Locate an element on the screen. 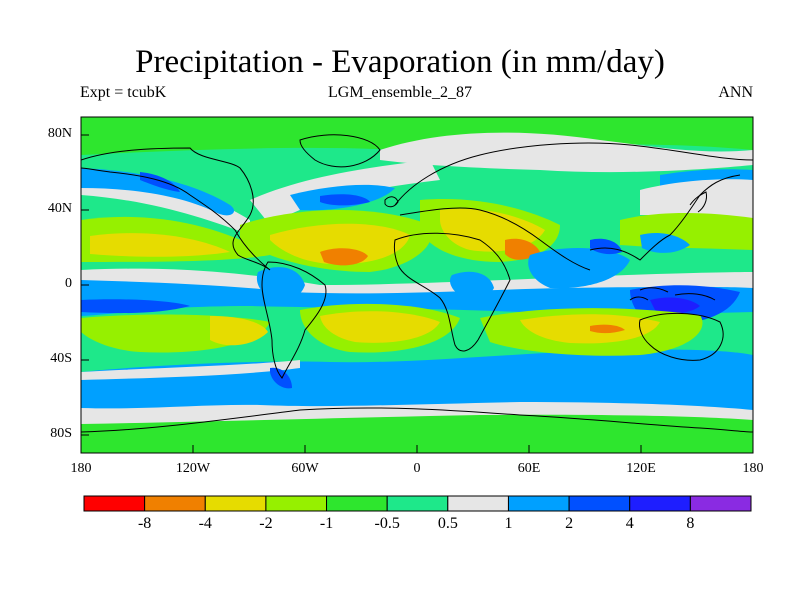 This screenshot has height=600, width=800. north-atlantic-dark is located at coordinates (345, 200).